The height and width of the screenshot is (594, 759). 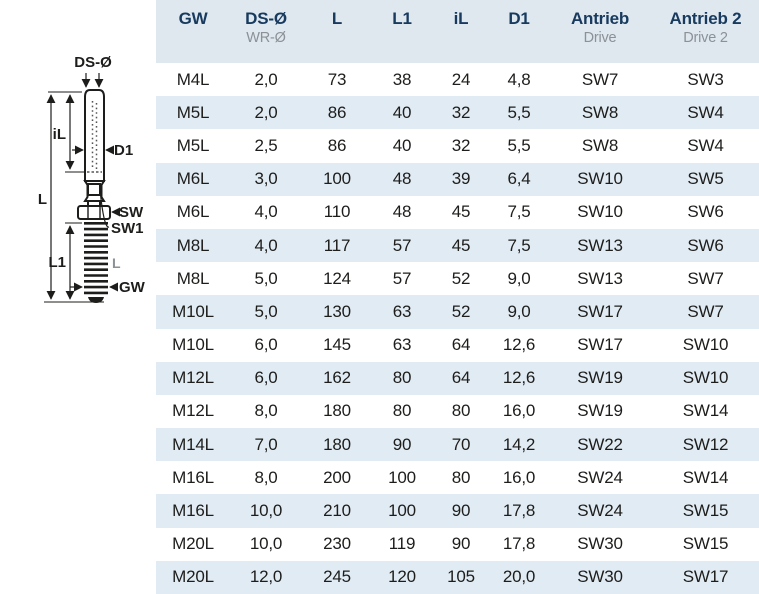 I want to click on cell: 6,4, so click(x=519, y=179).